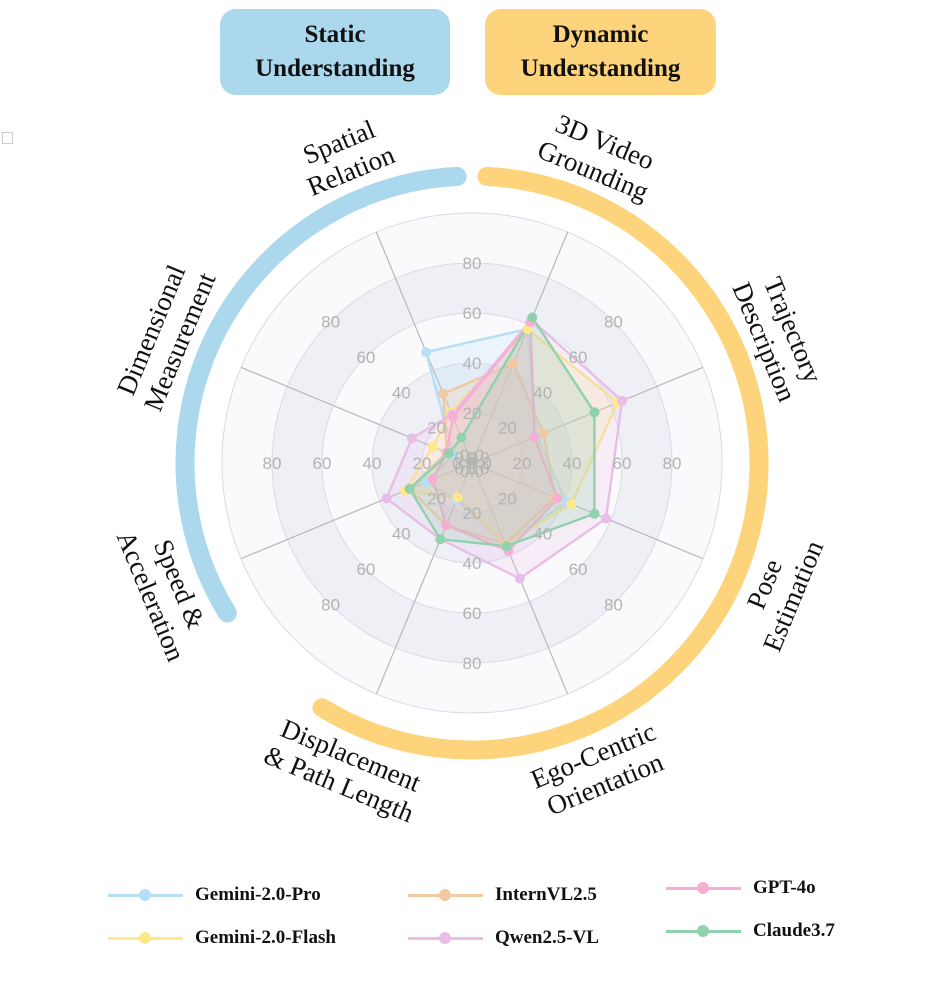  Describe the element at coordinates (335, 34) in the screenshot. I see `static-badge-line1: Static` at that location.